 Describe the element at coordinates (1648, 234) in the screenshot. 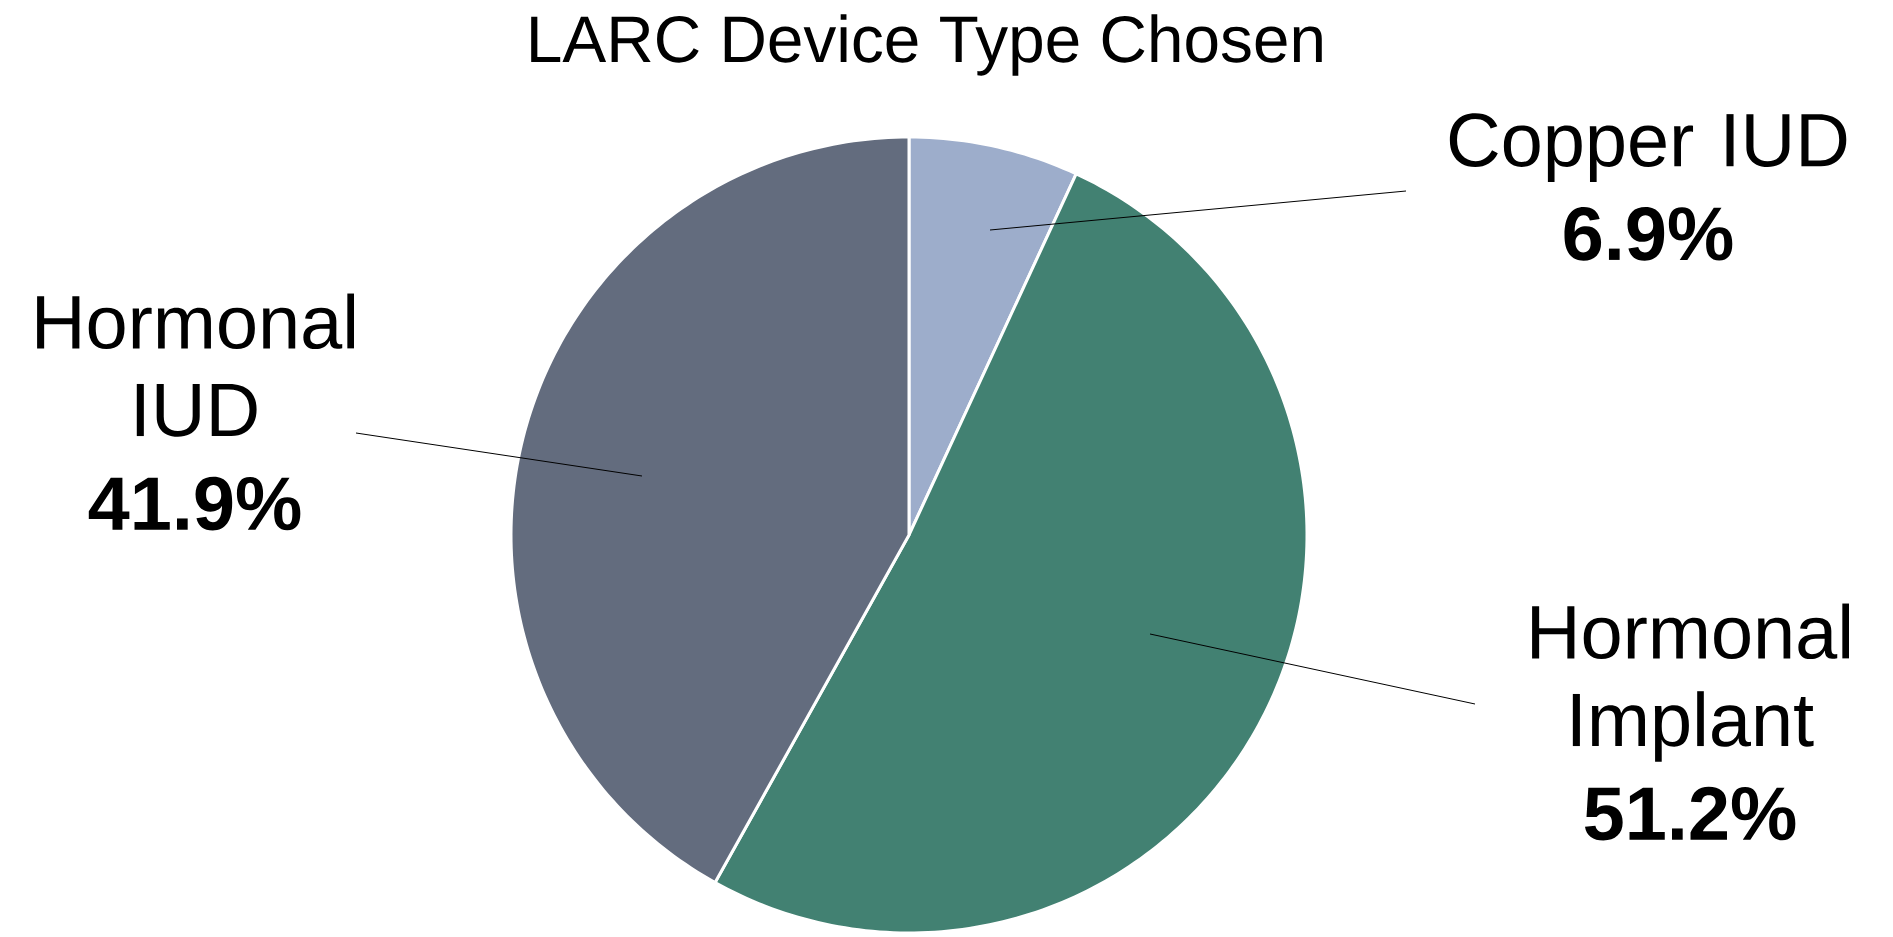

I see `data-label: 6.9%` at that location.